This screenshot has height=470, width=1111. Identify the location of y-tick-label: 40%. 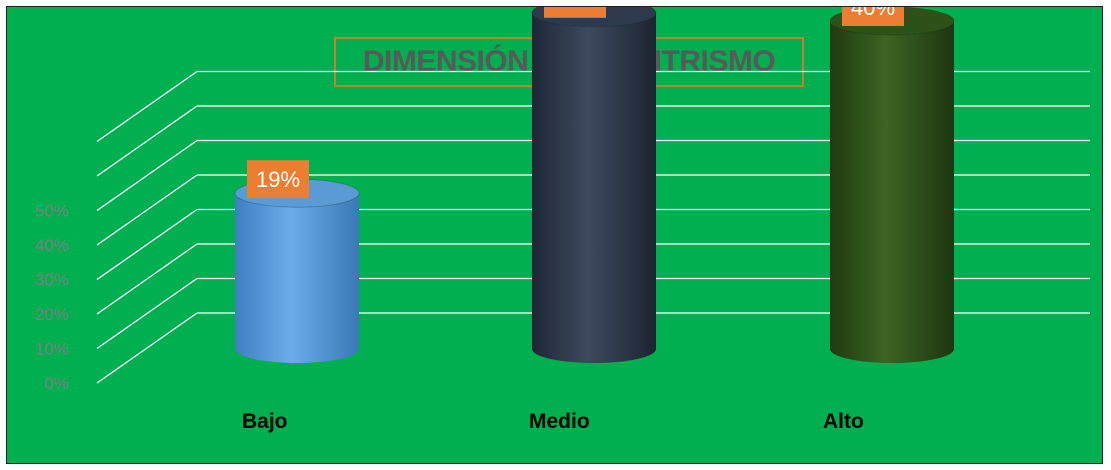
(52, 245).